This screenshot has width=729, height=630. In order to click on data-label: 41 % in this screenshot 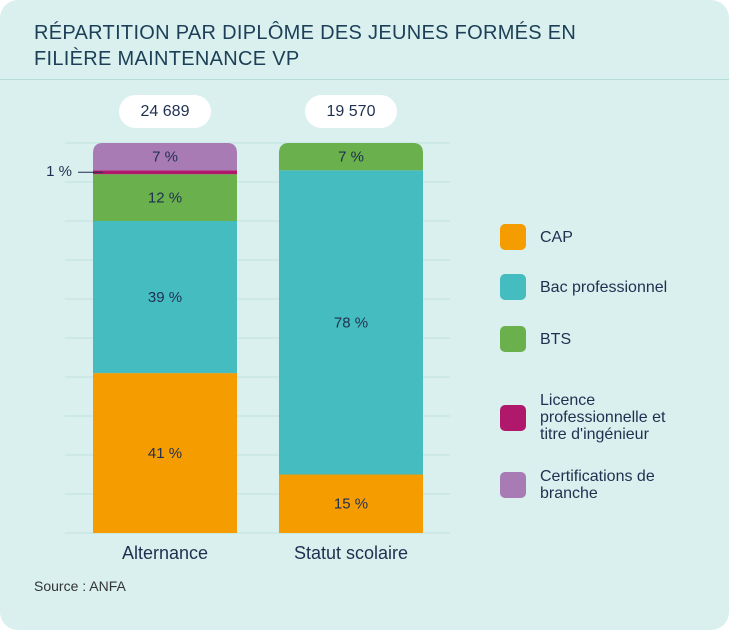, I will do `click(165, 453)`.